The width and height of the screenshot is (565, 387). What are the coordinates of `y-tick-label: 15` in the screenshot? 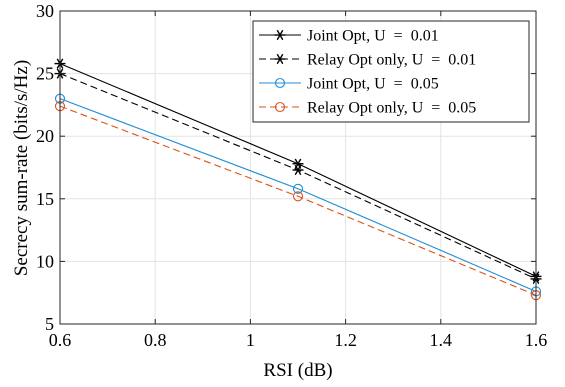 It's located at (45, 199).